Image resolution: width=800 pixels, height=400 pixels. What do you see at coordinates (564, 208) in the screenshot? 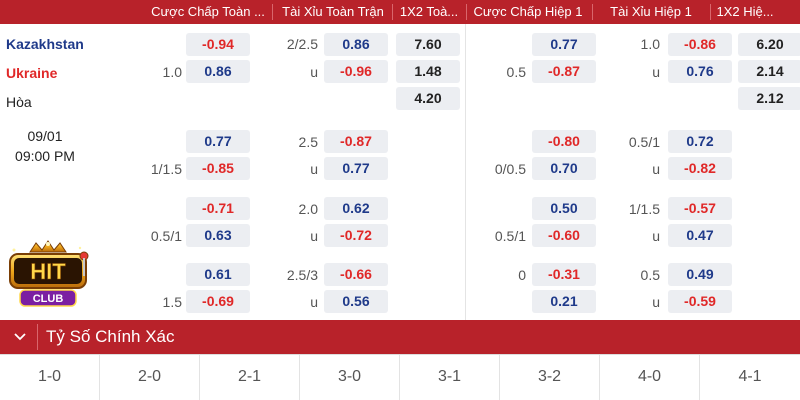
I see `h1-handicap-home-odd: 0.50` at bounding box center [564, 208].